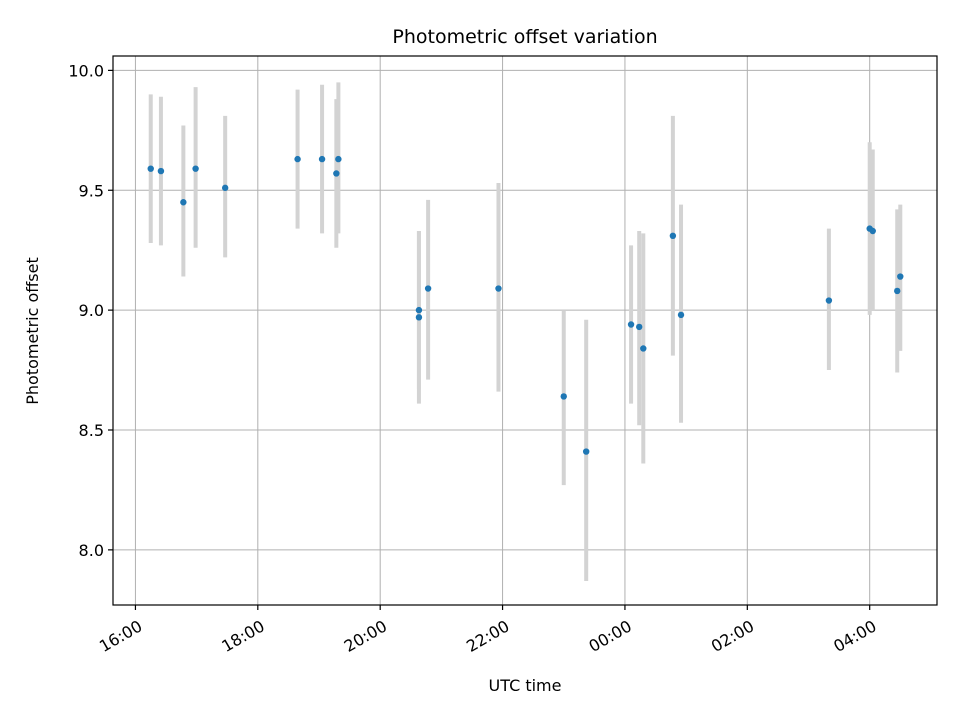 The height and width of the screenshot is (720, 960). I want to click on x-axis-label: UTC time, so click(525, 685).